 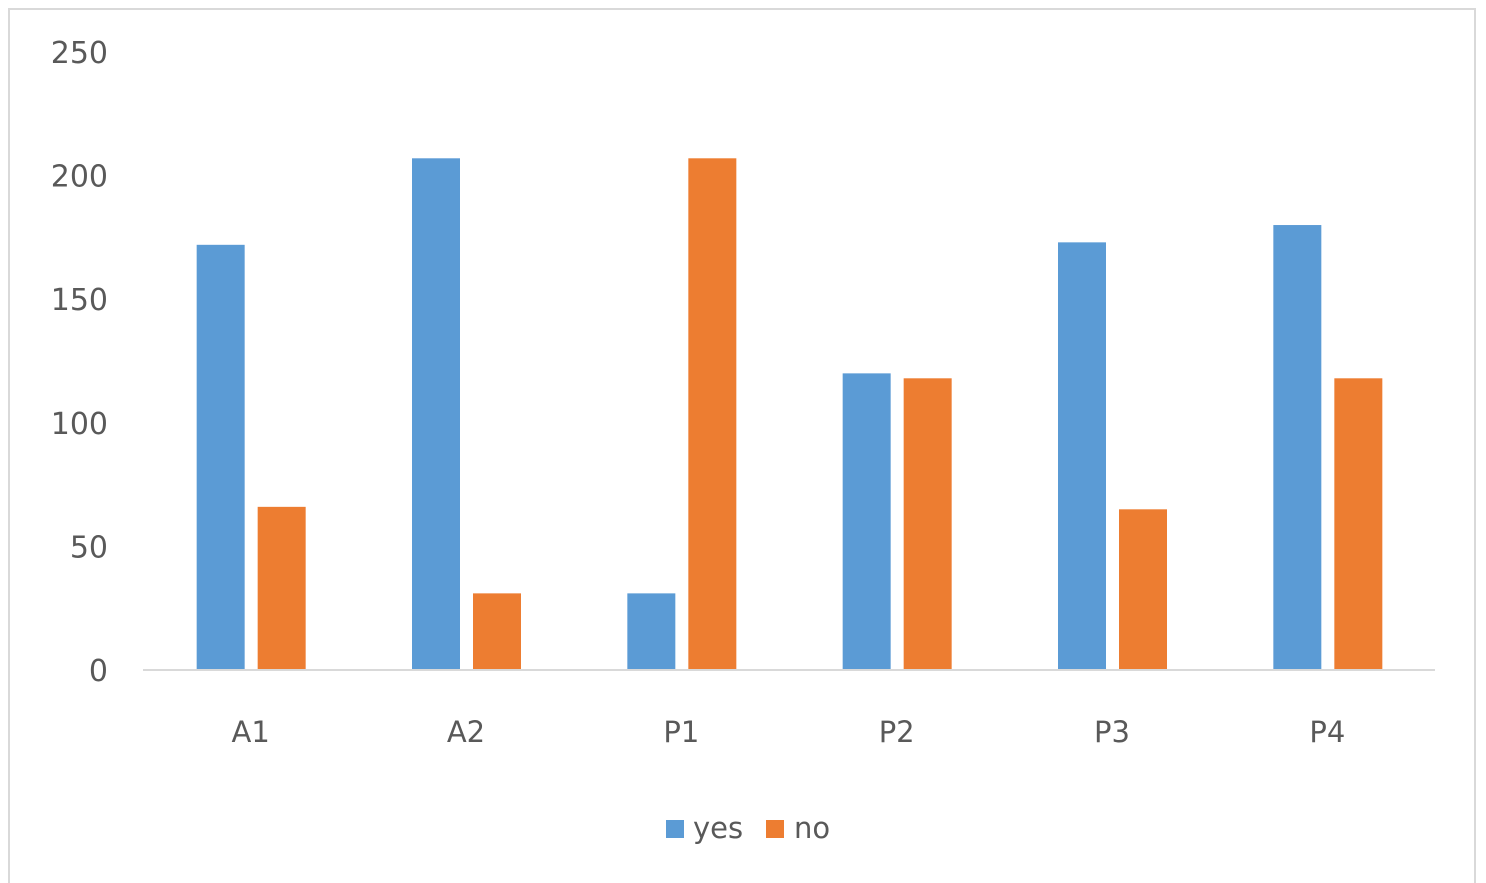 I want to click on y-tick-label: 100, so click(x=79, y=424).